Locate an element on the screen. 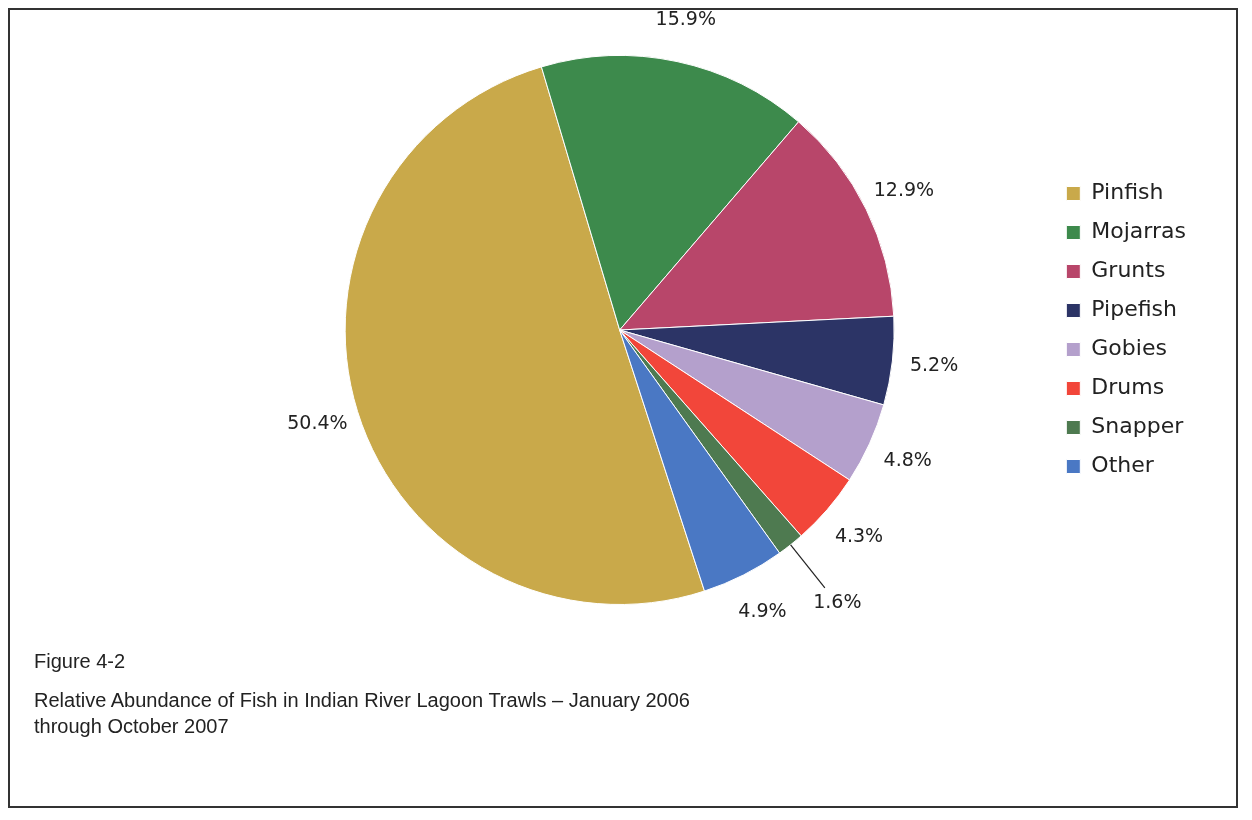  data-label: 4.9% is located at coordinates (762, 610).